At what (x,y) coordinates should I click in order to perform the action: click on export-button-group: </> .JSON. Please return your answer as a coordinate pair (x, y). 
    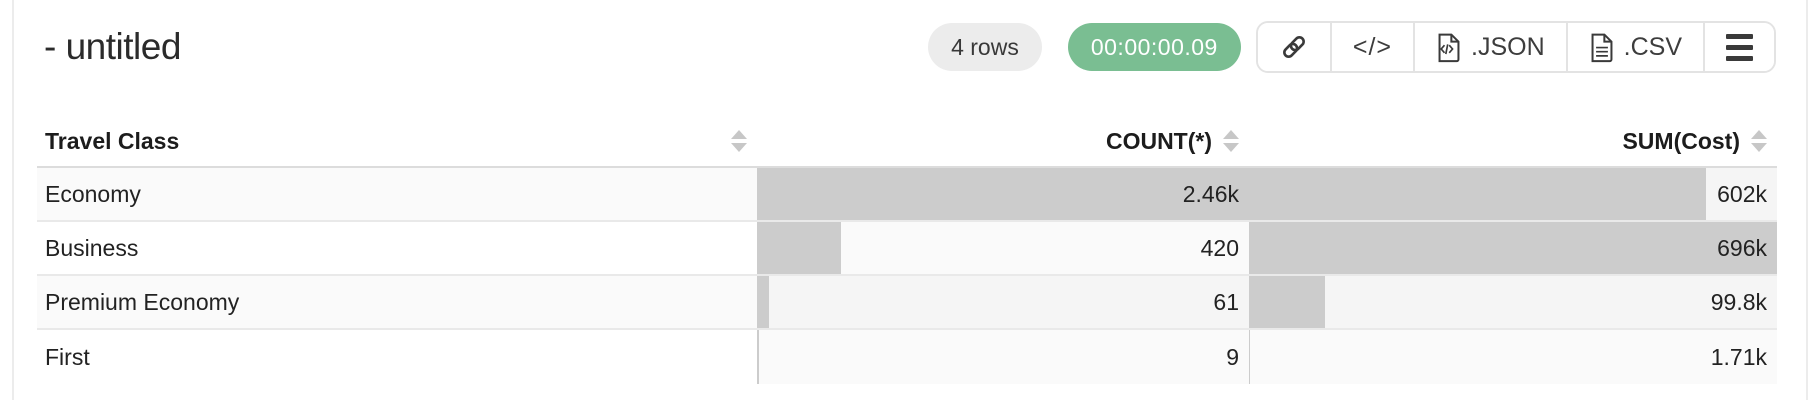
    Looking at the image, I should click on (1515, 47).